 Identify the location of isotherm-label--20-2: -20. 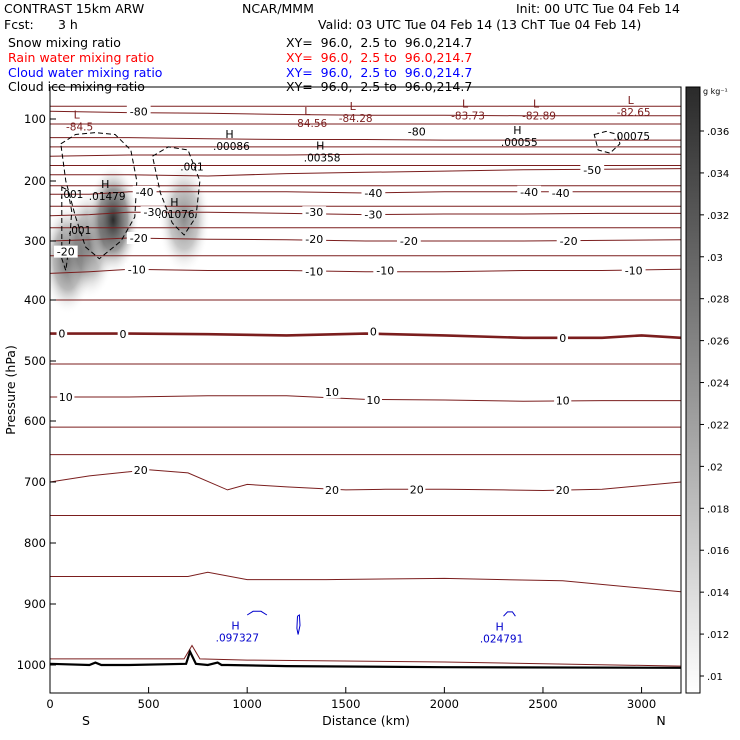
(314, 239).